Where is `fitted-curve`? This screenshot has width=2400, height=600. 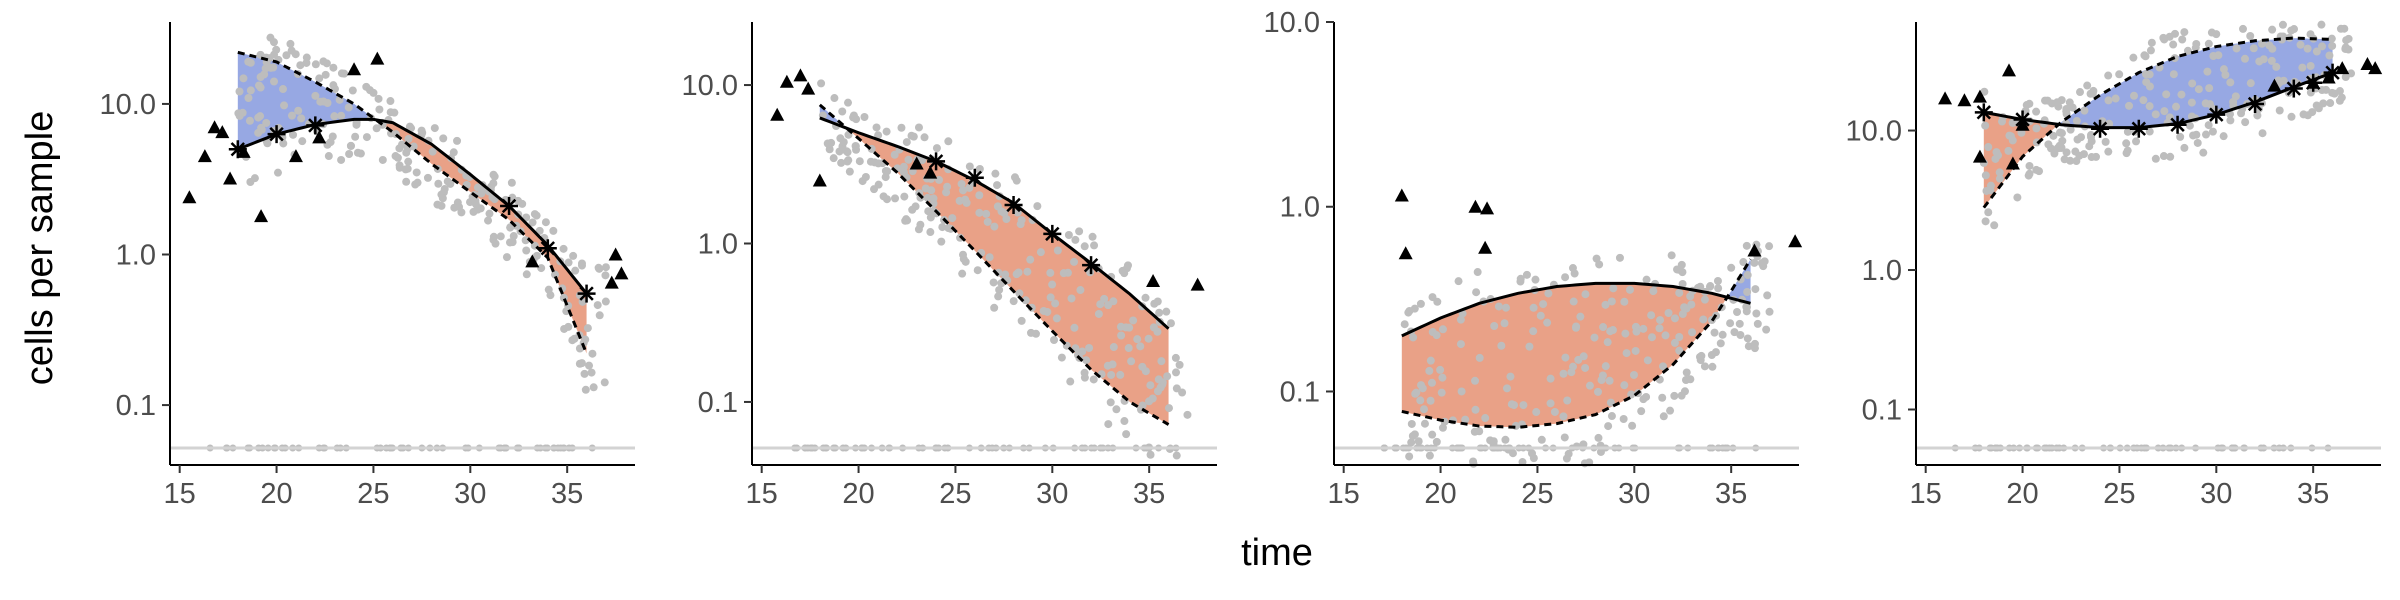
fitted-curve is located at coordinates (1576, 309).